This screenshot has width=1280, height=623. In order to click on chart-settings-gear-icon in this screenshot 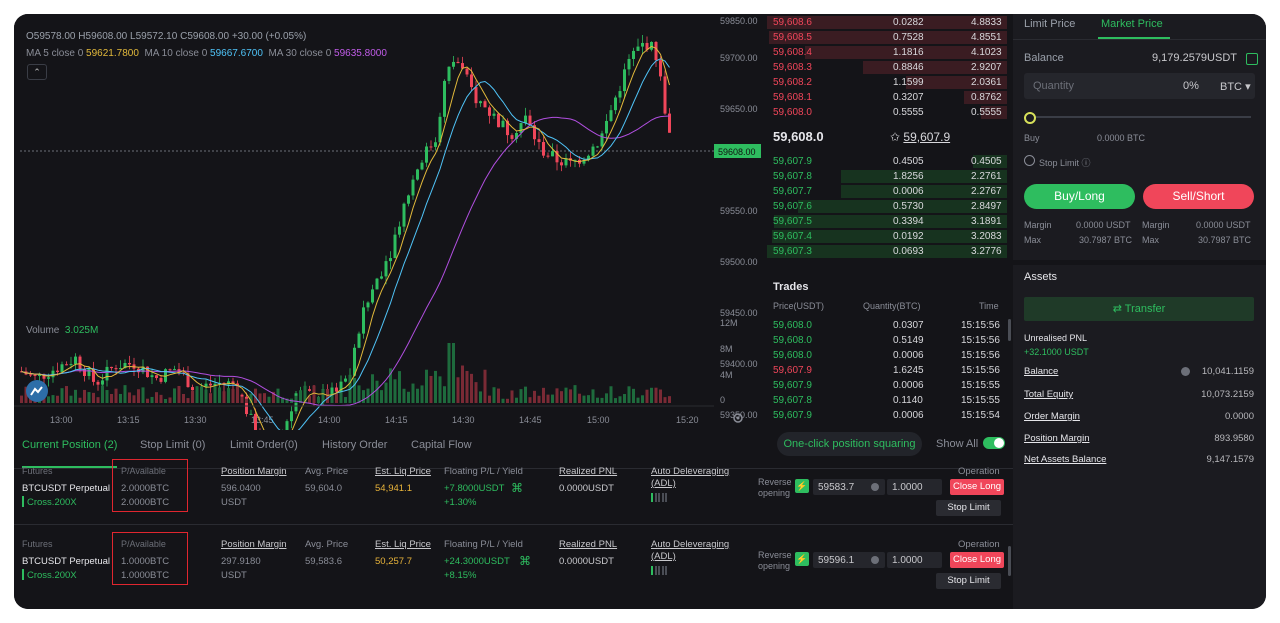, I will do `click(738, 418)`.